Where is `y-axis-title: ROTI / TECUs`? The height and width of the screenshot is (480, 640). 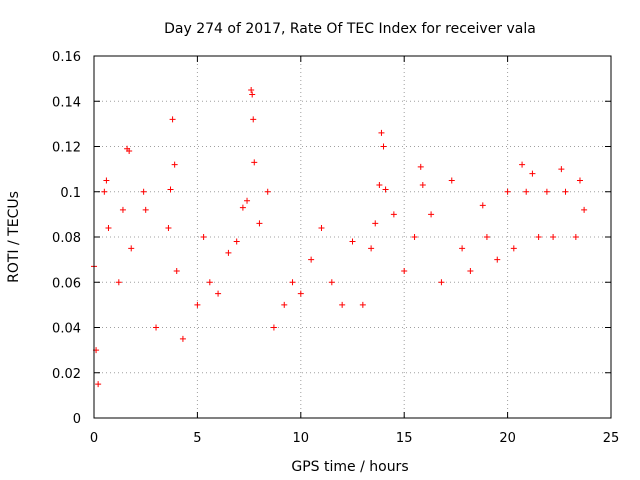 y-axis-title: ROTI / TECUs is located at coordinates (14, 237).